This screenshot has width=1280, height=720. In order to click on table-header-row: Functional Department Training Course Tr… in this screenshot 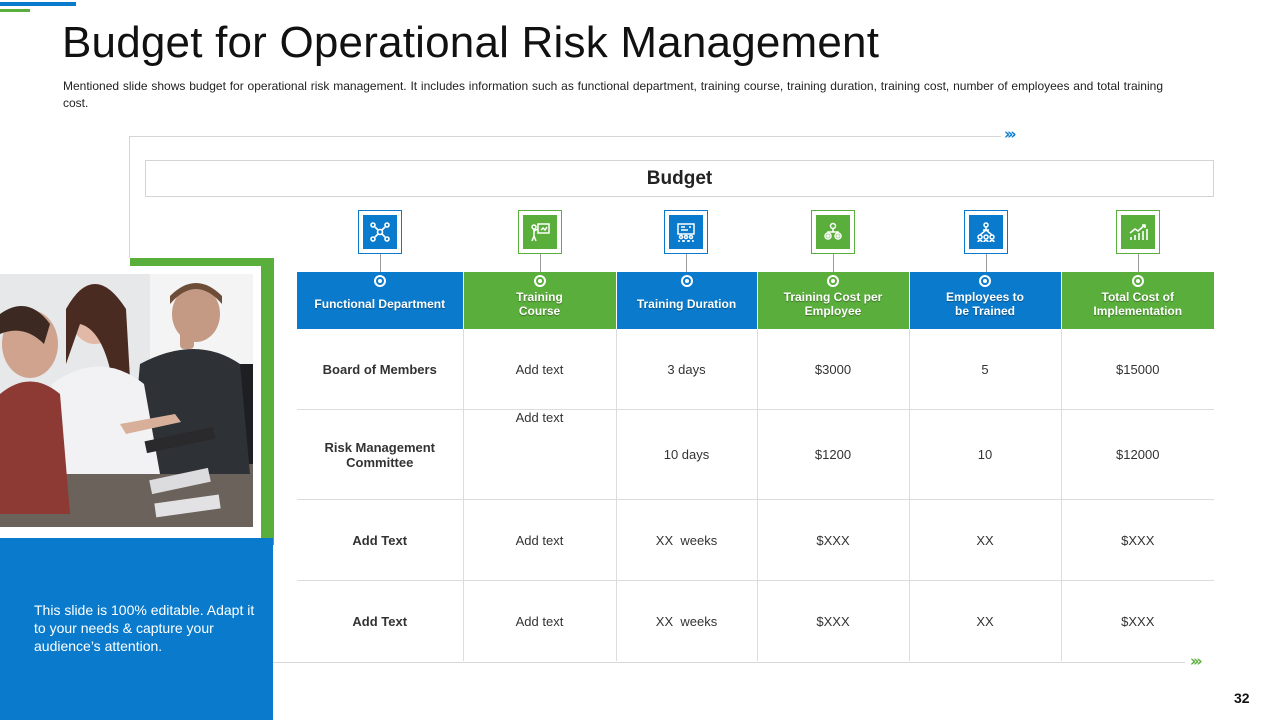, I will do `click(755, 300)`.